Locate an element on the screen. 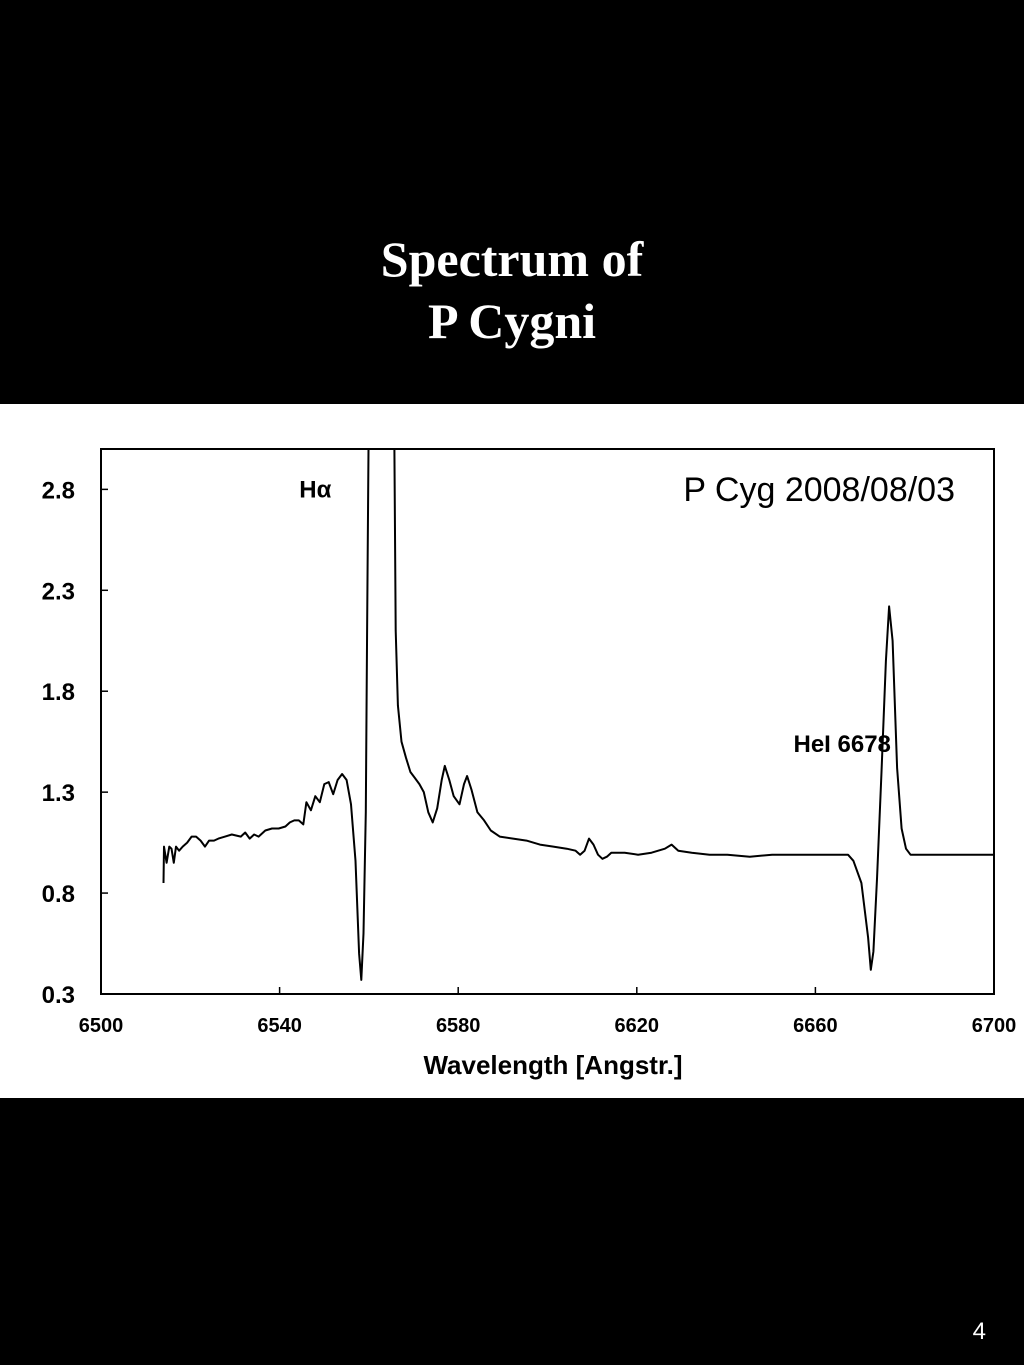 The image size is (1024, 1365). y-tick-label: 0.8 is located at coordinates (58, 894).